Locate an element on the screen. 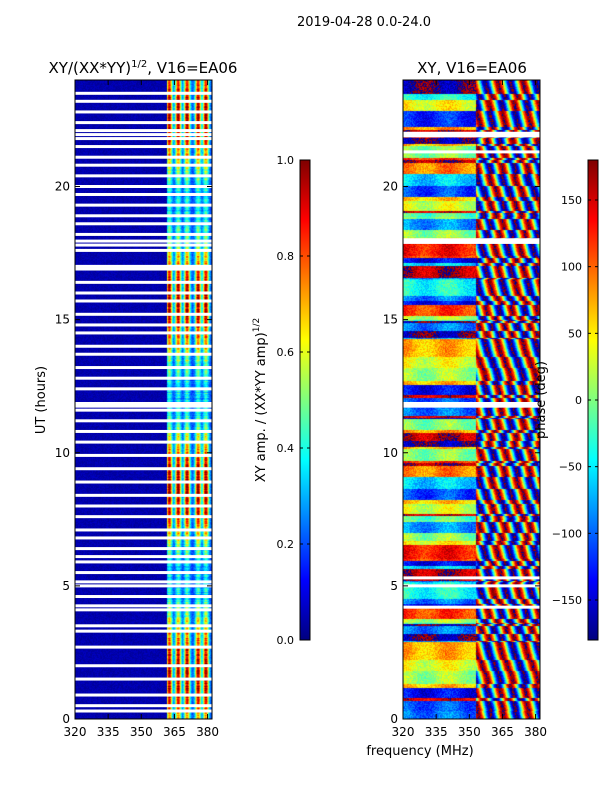 The width and height of the screenshot is (600, 804). amp-colorbar-label: XY amp. / (XX*YY amp)1/2 is located at coordinates (260, 400).